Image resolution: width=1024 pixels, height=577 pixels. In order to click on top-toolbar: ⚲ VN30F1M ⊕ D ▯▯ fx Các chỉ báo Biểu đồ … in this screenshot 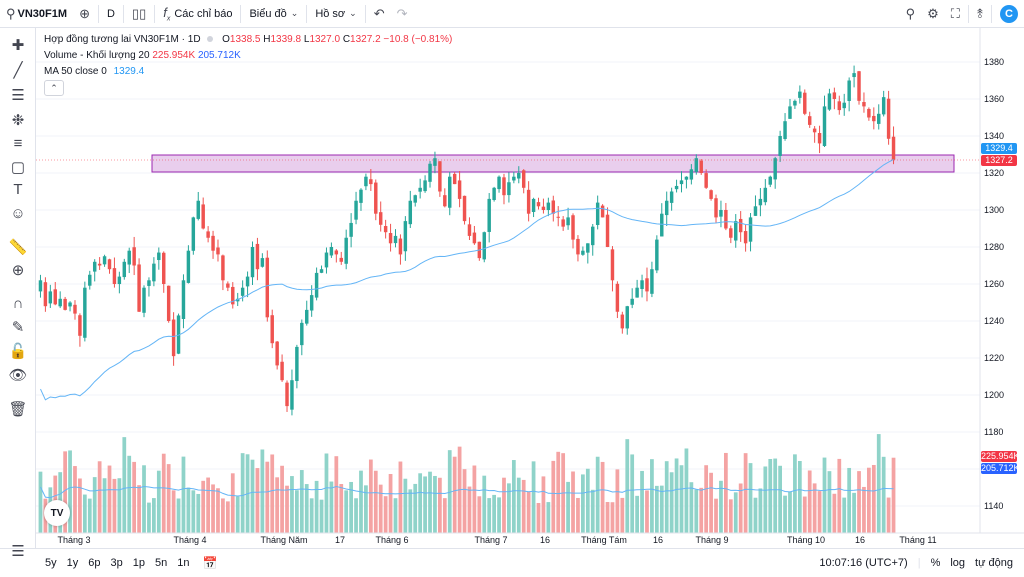, I will do `click(512, 14)`.